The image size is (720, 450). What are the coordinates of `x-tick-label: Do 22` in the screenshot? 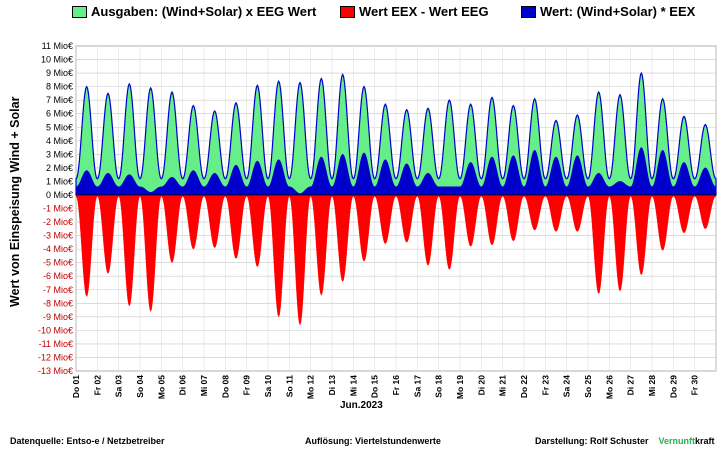 It's located at (524, 386).